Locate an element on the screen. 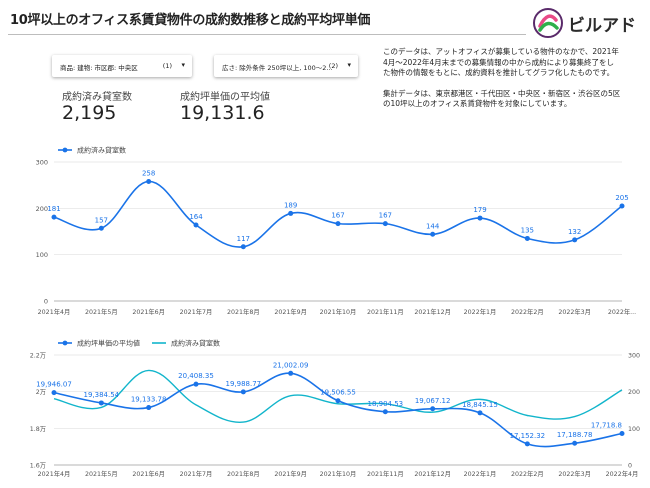  data-label: 181 is located at coordinates (53, 209).